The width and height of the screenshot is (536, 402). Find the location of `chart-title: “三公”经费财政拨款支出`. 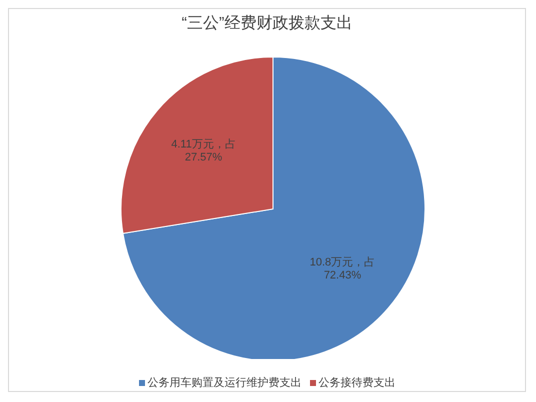

chart-title: “三公”经费财政拨款支出 is located at coordinates (267, 24).